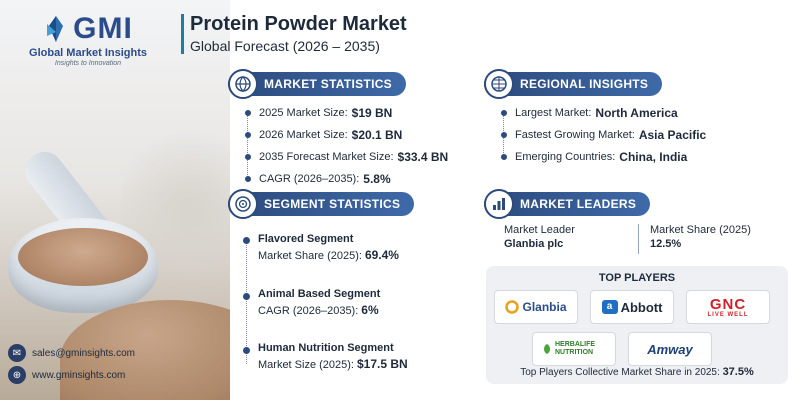 The height and width of the screenshot is (400, 800). I want to click on segment-name: Flavored Segment, so click(306, 239).